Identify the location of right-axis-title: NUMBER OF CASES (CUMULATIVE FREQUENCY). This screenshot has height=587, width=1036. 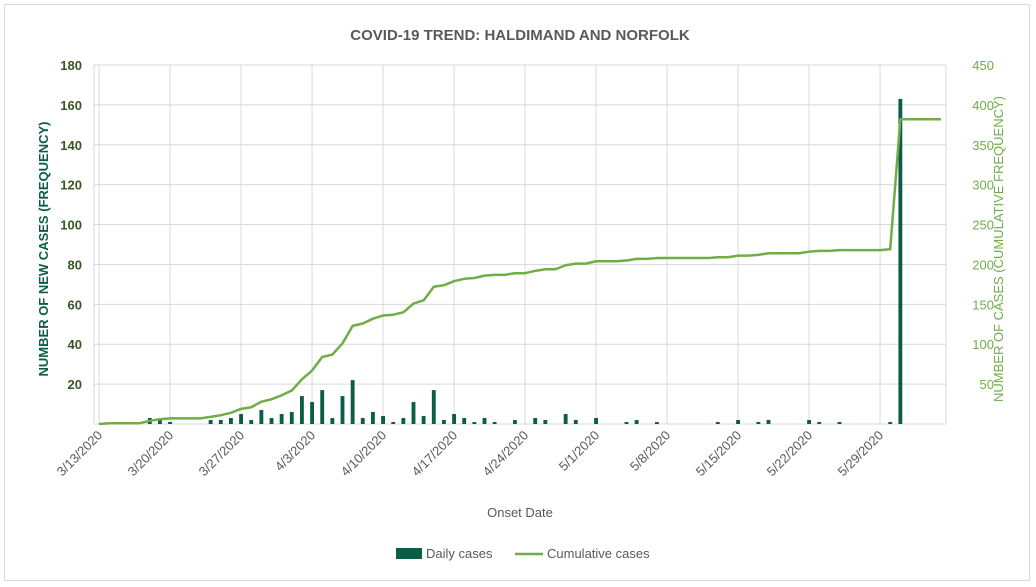
(998, 249).